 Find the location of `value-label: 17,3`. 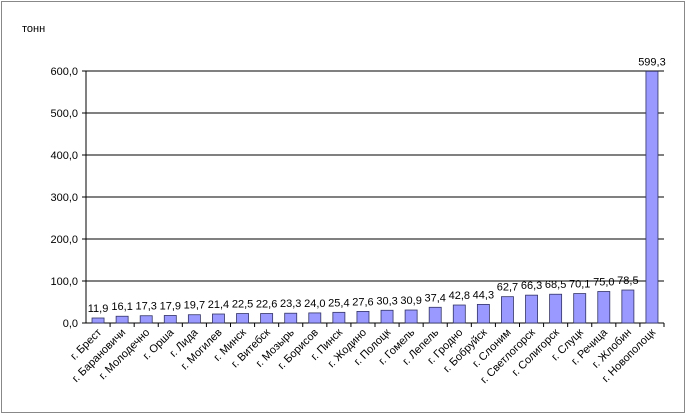

value-label: 17,3 is located at coordinates (145, 307).